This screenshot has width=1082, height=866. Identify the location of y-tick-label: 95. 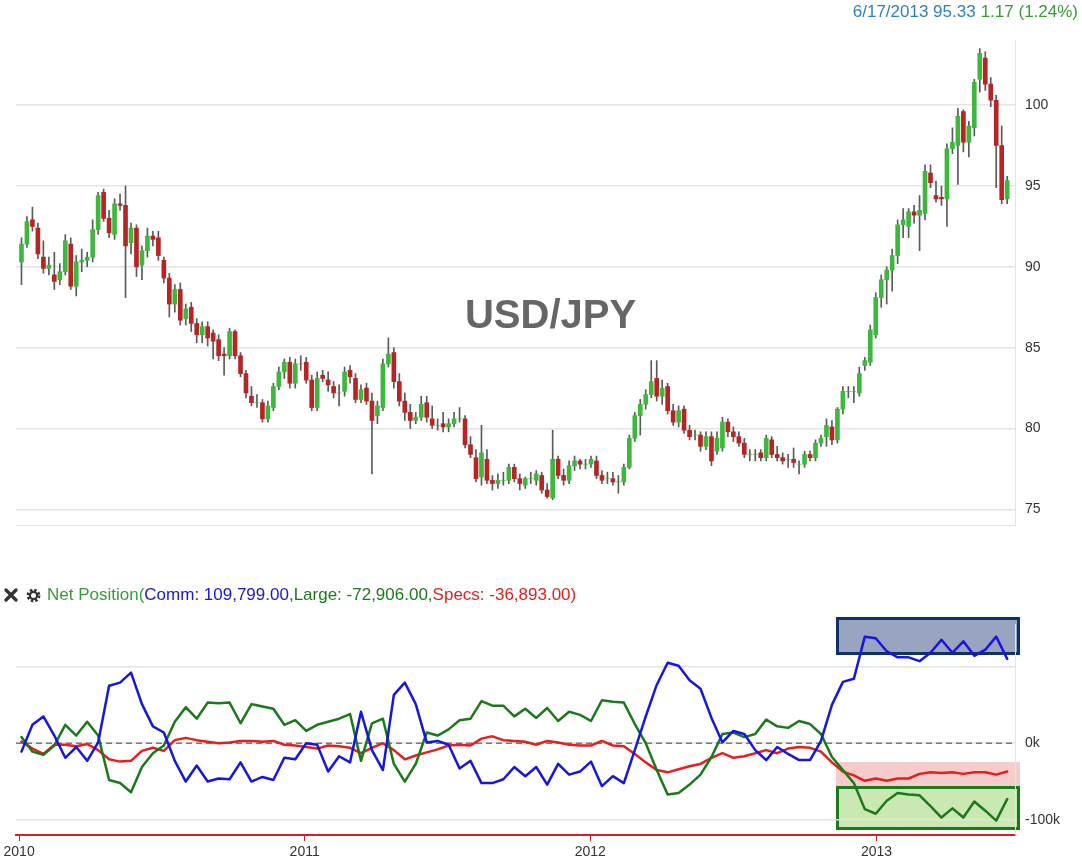
(1033, 184).